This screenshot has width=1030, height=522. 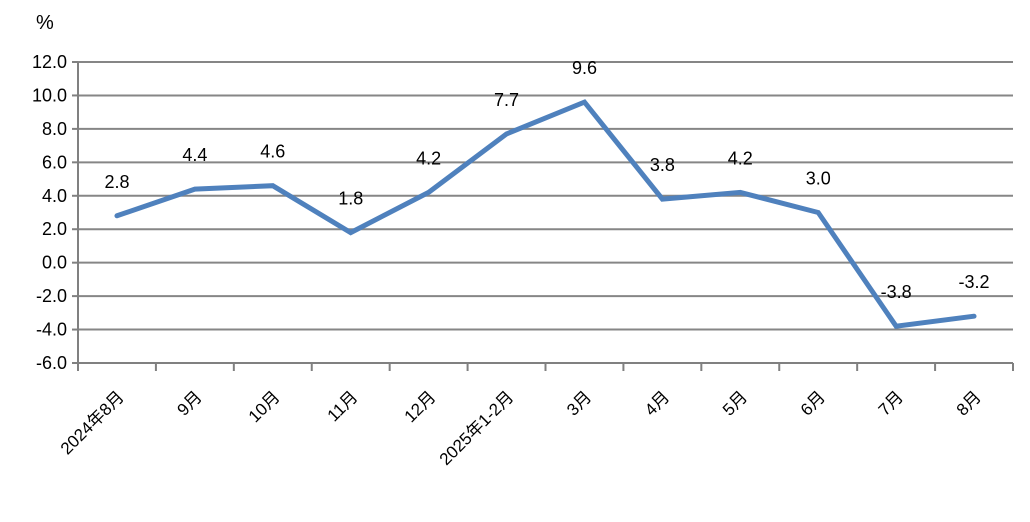 I want to click on data-point-label: -3.8, so click(x=896, y=292).